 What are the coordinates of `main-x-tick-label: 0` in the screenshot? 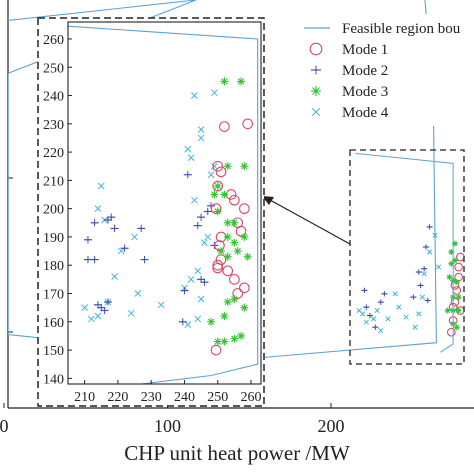 It's located at (4, 426).